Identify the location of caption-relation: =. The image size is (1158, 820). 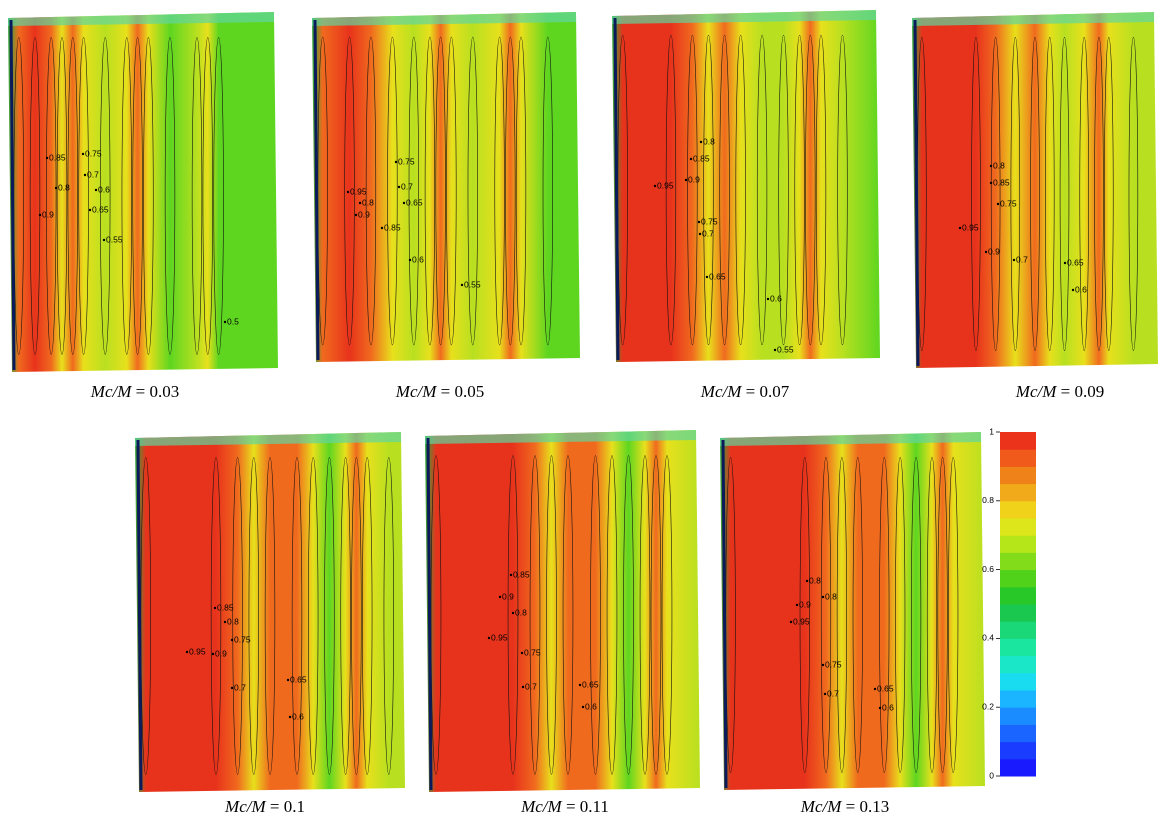
(138, 391).